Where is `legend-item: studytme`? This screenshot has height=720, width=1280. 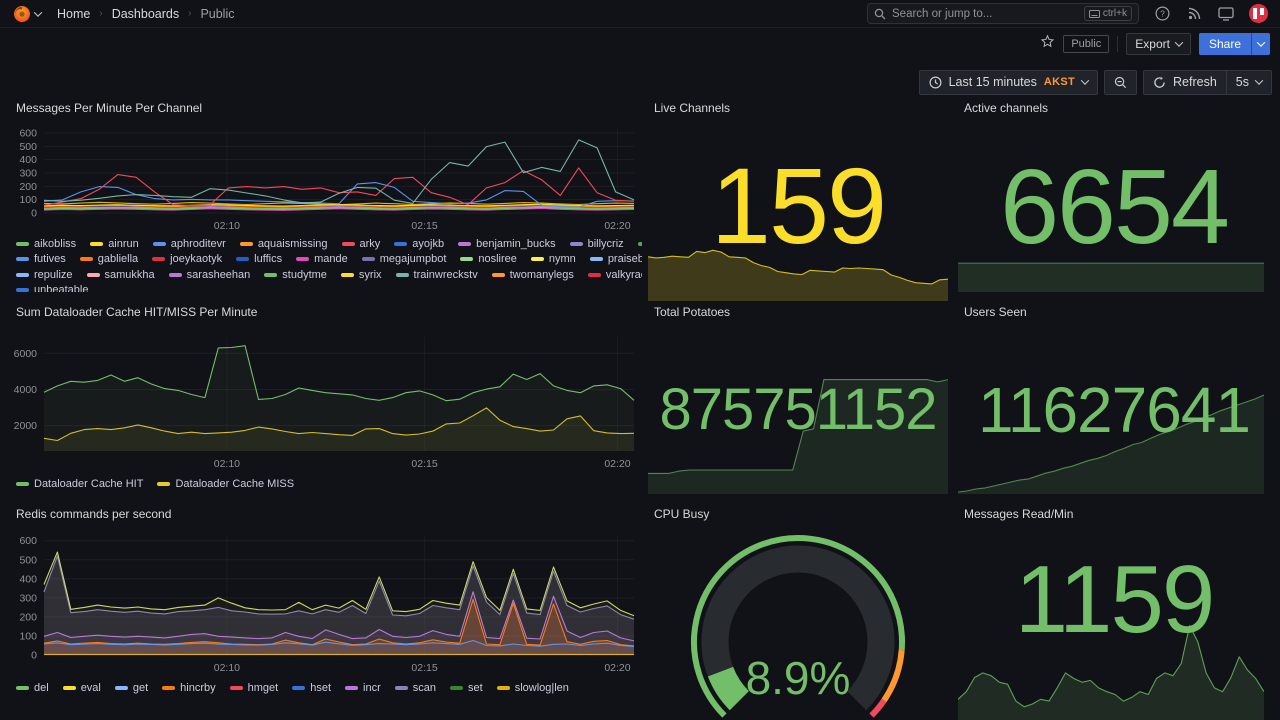 legend-item: studytme is located at coordinates (295, 275).